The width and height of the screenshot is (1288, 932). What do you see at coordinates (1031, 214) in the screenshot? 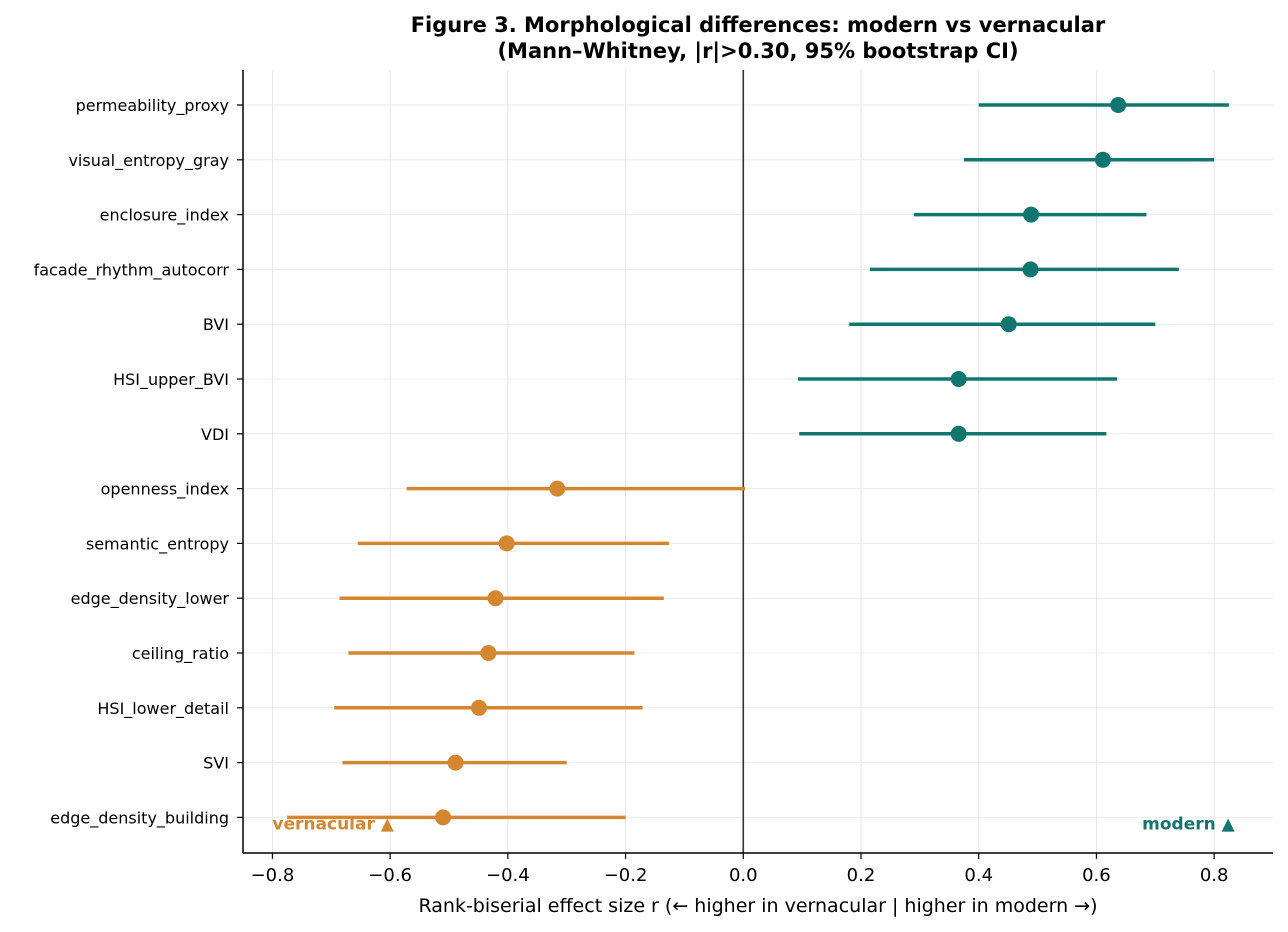
I see `point-enclosure_index` at bounding box center [1031, 214].